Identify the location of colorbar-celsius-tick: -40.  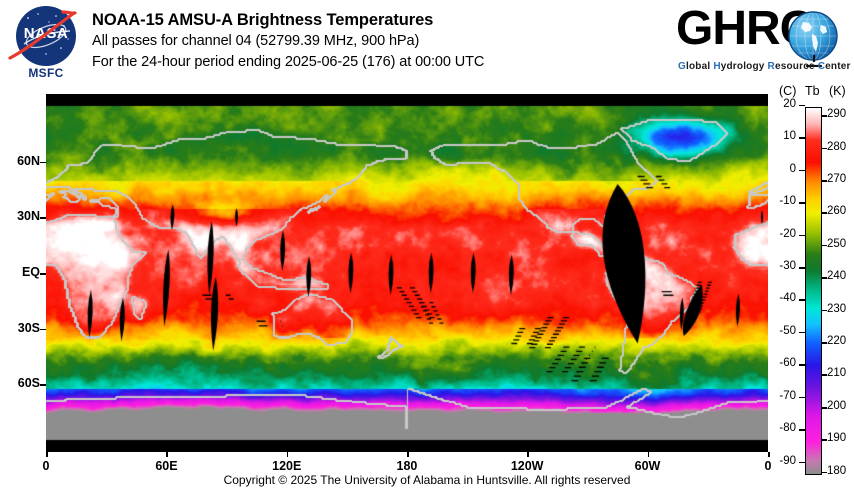
(787, 298).